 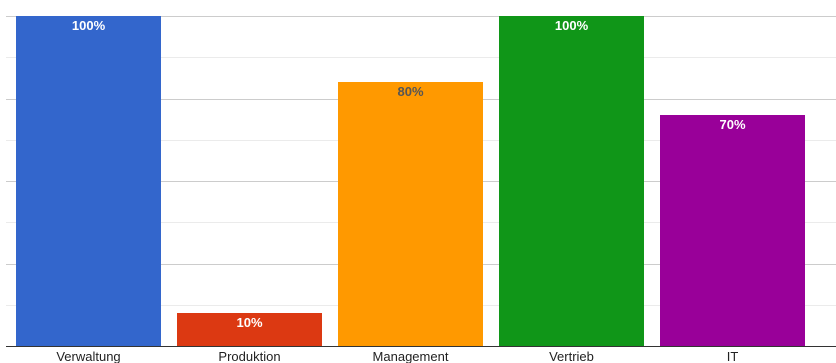 I want to click on bar-management, so click(x=410, y=214).